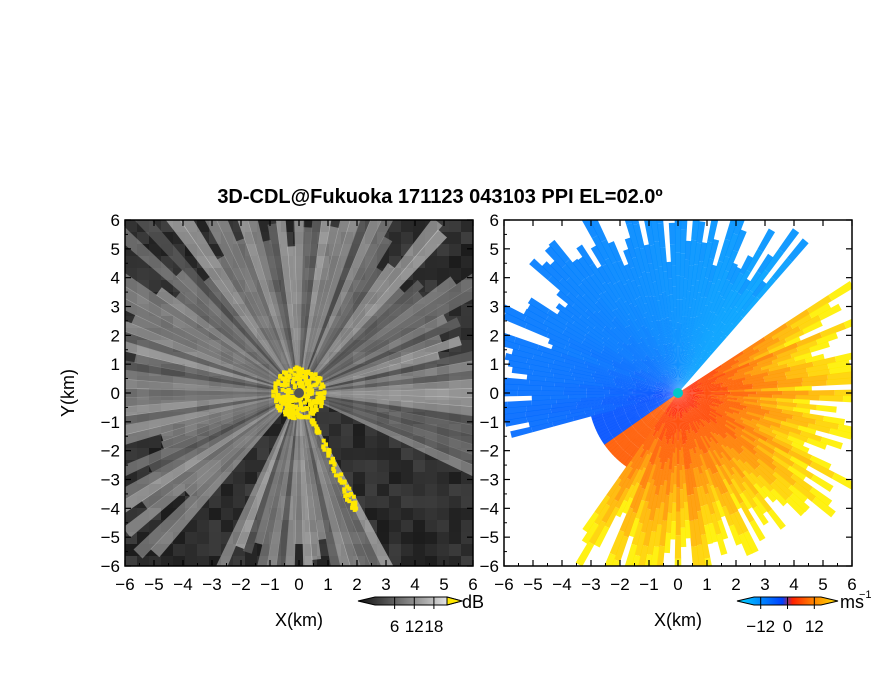 This screenshot has width=880, height=680. What do you see at coordinates (494, 335) in the screenshot?
I see `velocity-y-tick-label: 2` at bounding box center [494, 335].